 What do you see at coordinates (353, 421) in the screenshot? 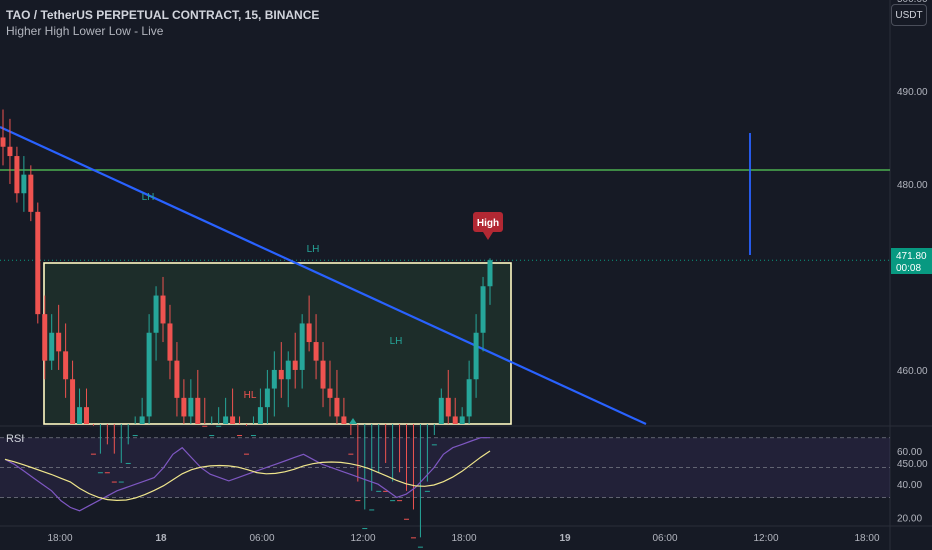
I see `swing-arrow` at bounding box center [353, 421].